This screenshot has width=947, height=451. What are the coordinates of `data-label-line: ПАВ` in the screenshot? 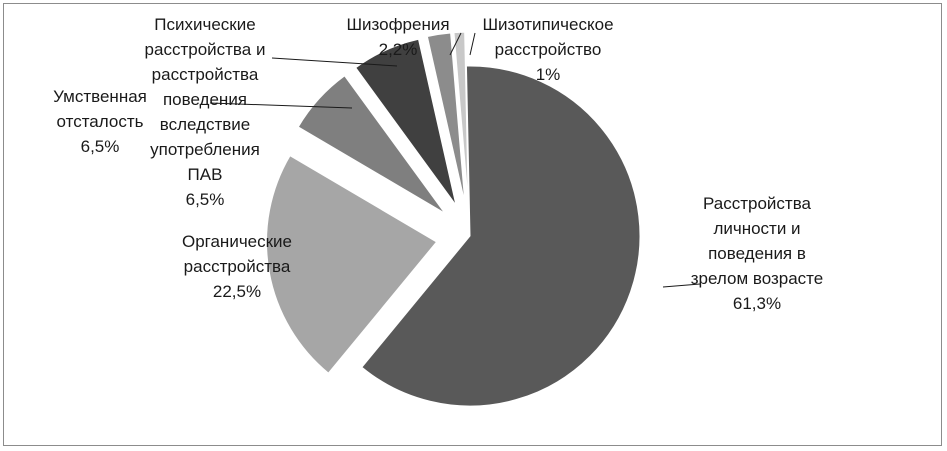 It's located at (205, 174).